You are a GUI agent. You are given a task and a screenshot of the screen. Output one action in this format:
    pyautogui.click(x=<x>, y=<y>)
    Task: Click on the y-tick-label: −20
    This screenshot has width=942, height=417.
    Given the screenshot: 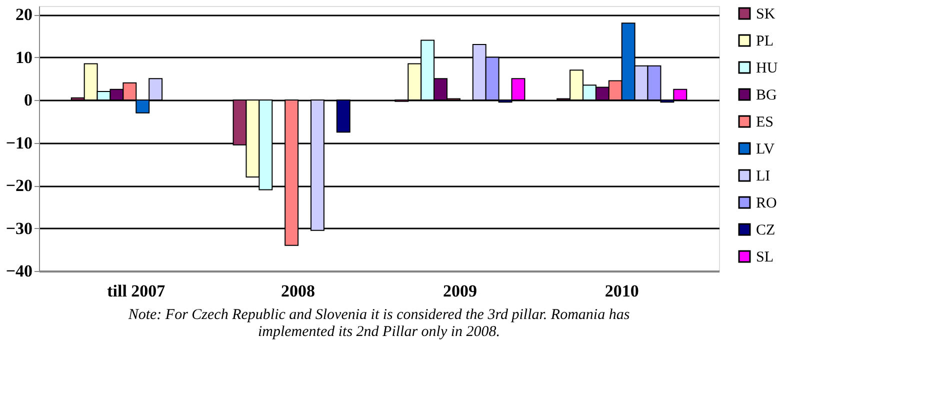 What is the action you would take?
    pyautogui.click(x=19, y=186)
    